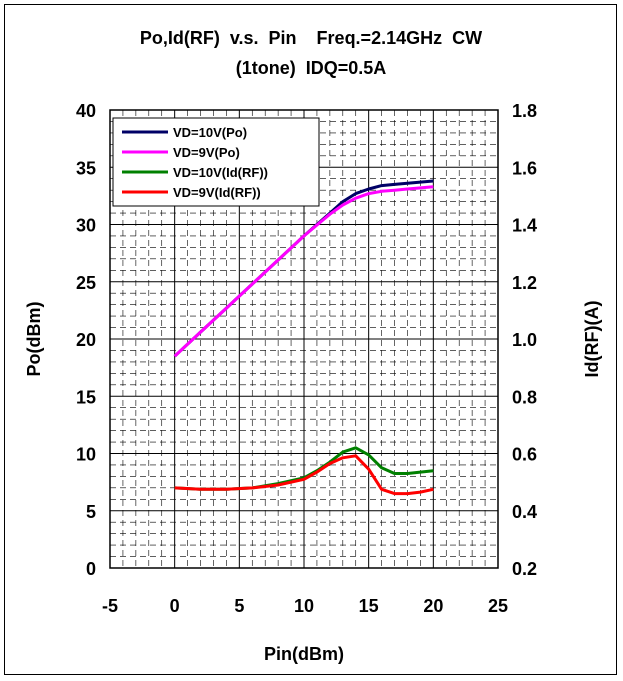 The width and height of the screenshot is (623, 681). I want to click on y-right-tick-label: 0.2, so click(524, 569).